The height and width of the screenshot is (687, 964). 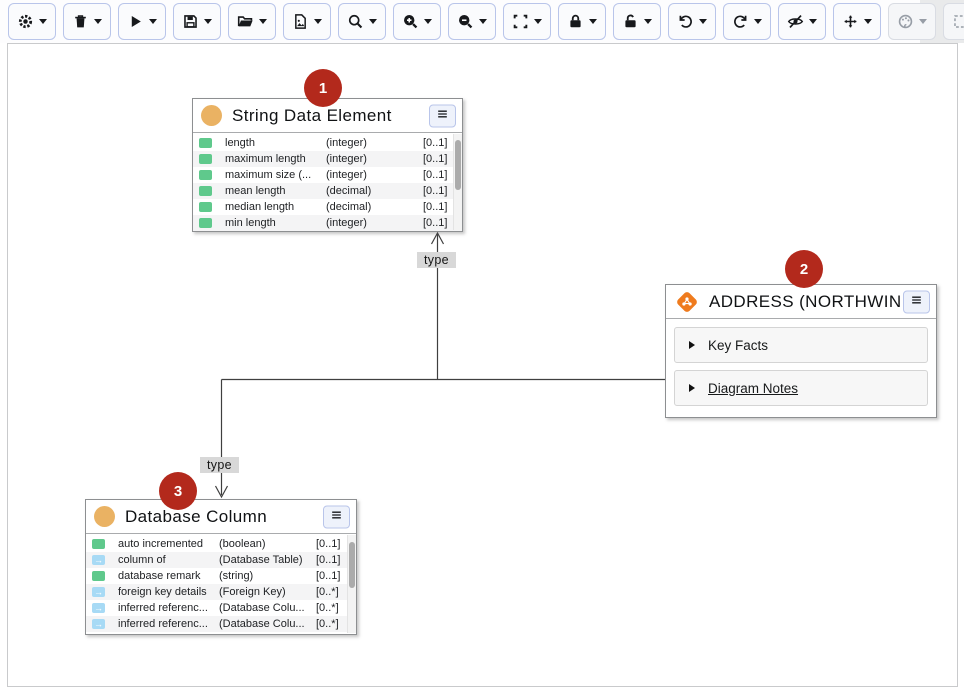 What do you see at coordinates (327, 223) in the screenshot?
I see `attribute-row: min length (integer) [0..1]` at bounding box center [327, 223].